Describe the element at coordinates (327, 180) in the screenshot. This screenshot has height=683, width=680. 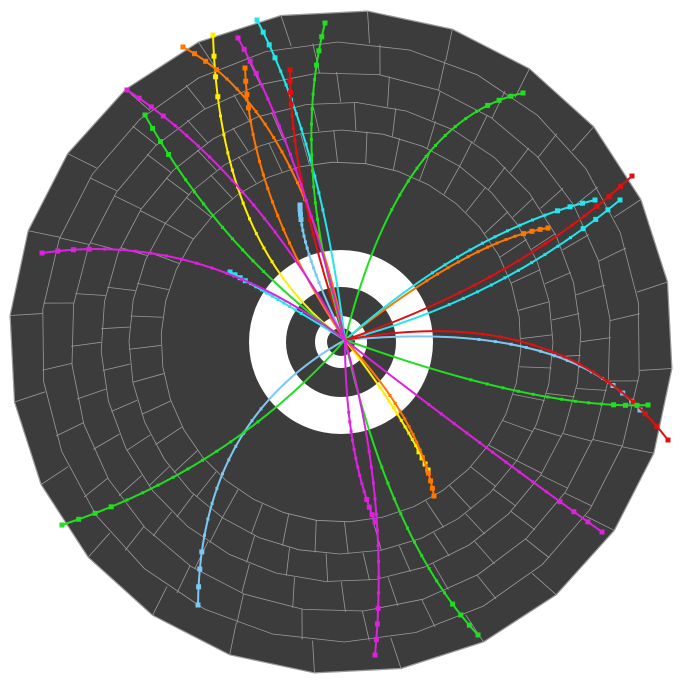
I see `track-green-up` at that location.